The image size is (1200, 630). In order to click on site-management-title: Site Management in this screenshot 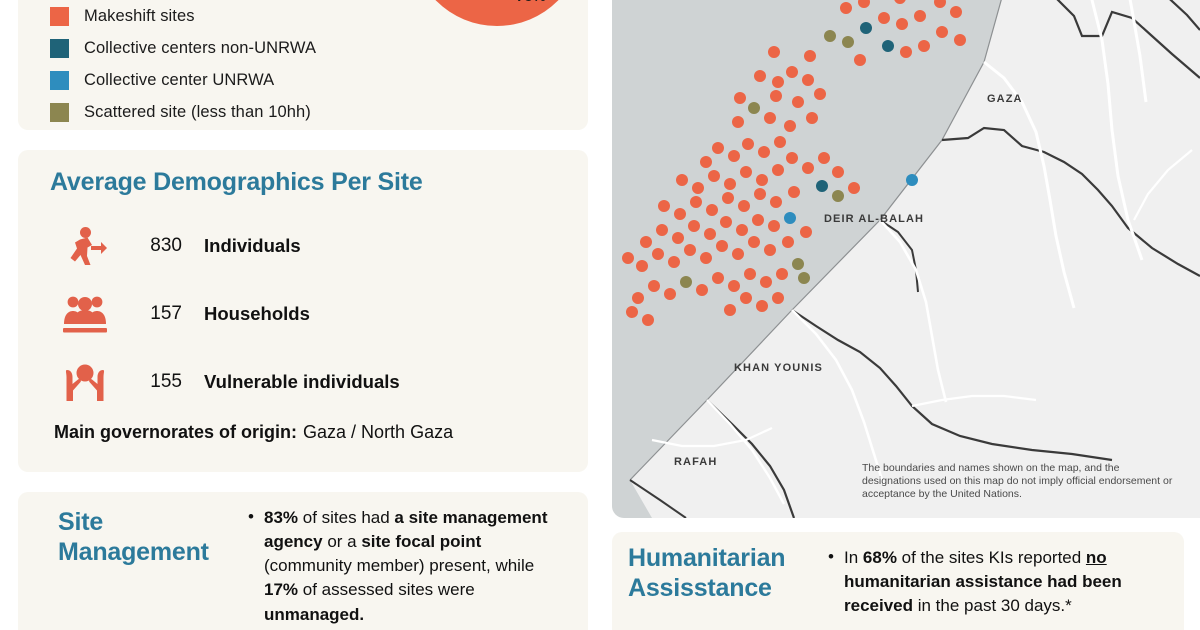, I will do `click(133, 537)`.